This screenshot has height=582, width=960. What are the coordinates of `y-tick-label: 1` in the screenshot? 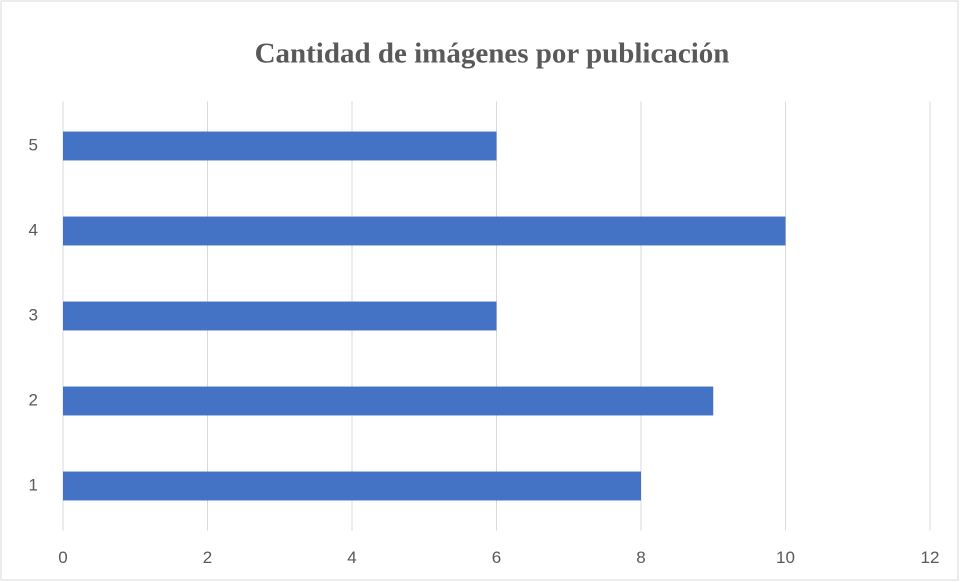 It's located at (33, 484).